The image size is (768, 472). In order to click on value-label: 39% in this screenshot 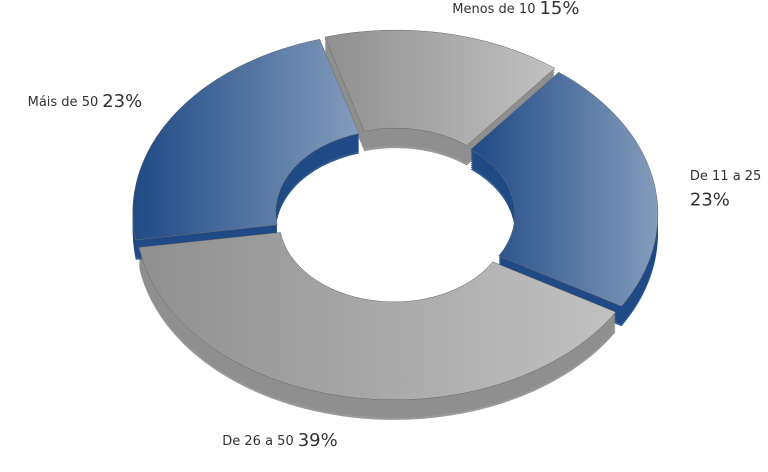, I will do `click(318, 440)`.